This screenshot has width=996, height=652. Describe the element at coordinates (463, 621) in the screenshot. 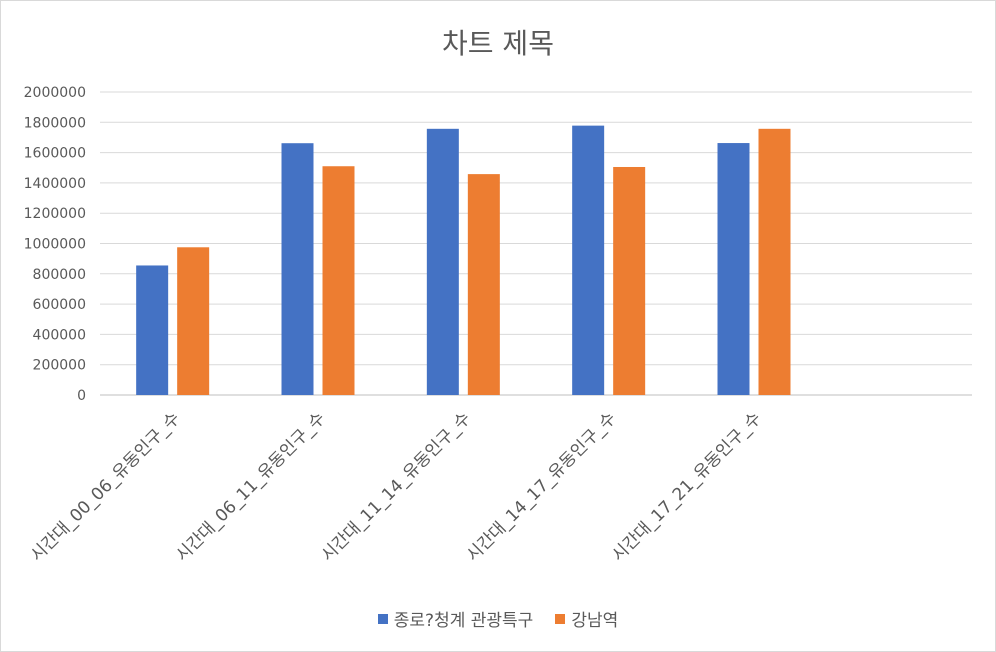

I see `legend-label-series-1: 종로?청계 관광특구` at that location.